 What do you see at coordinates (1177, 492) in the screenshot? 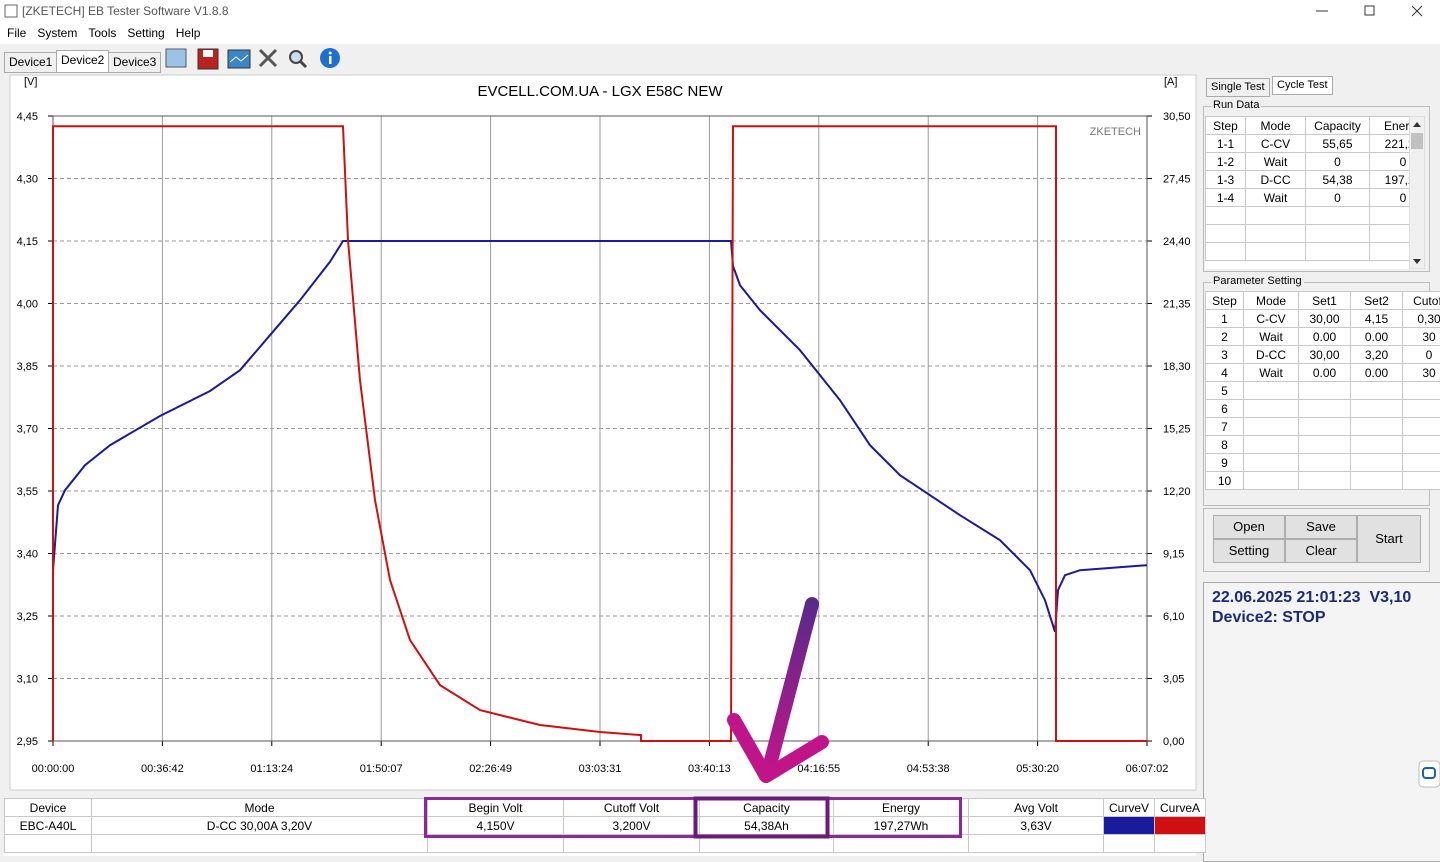
I see `y2-tick-label: 12,20` at bounding box center [1177, 492].